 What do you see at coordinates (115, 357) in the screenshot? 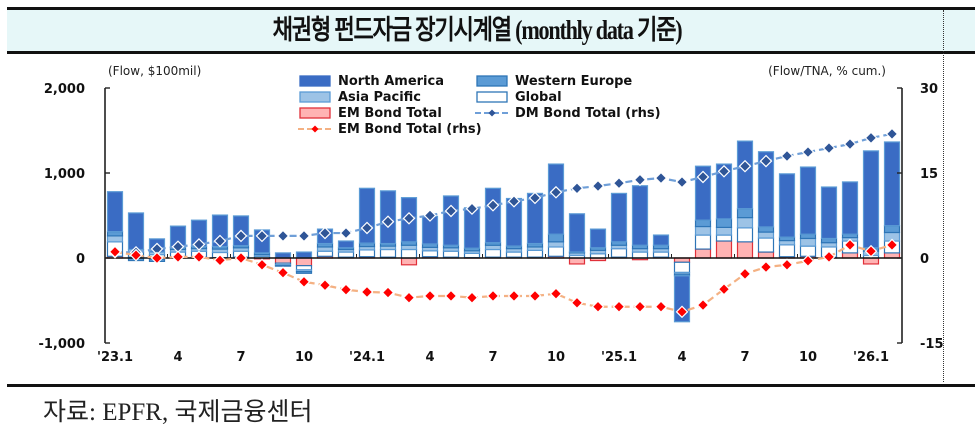
I see `x-tick-label: '23.1` at bounding box center [115, 357].